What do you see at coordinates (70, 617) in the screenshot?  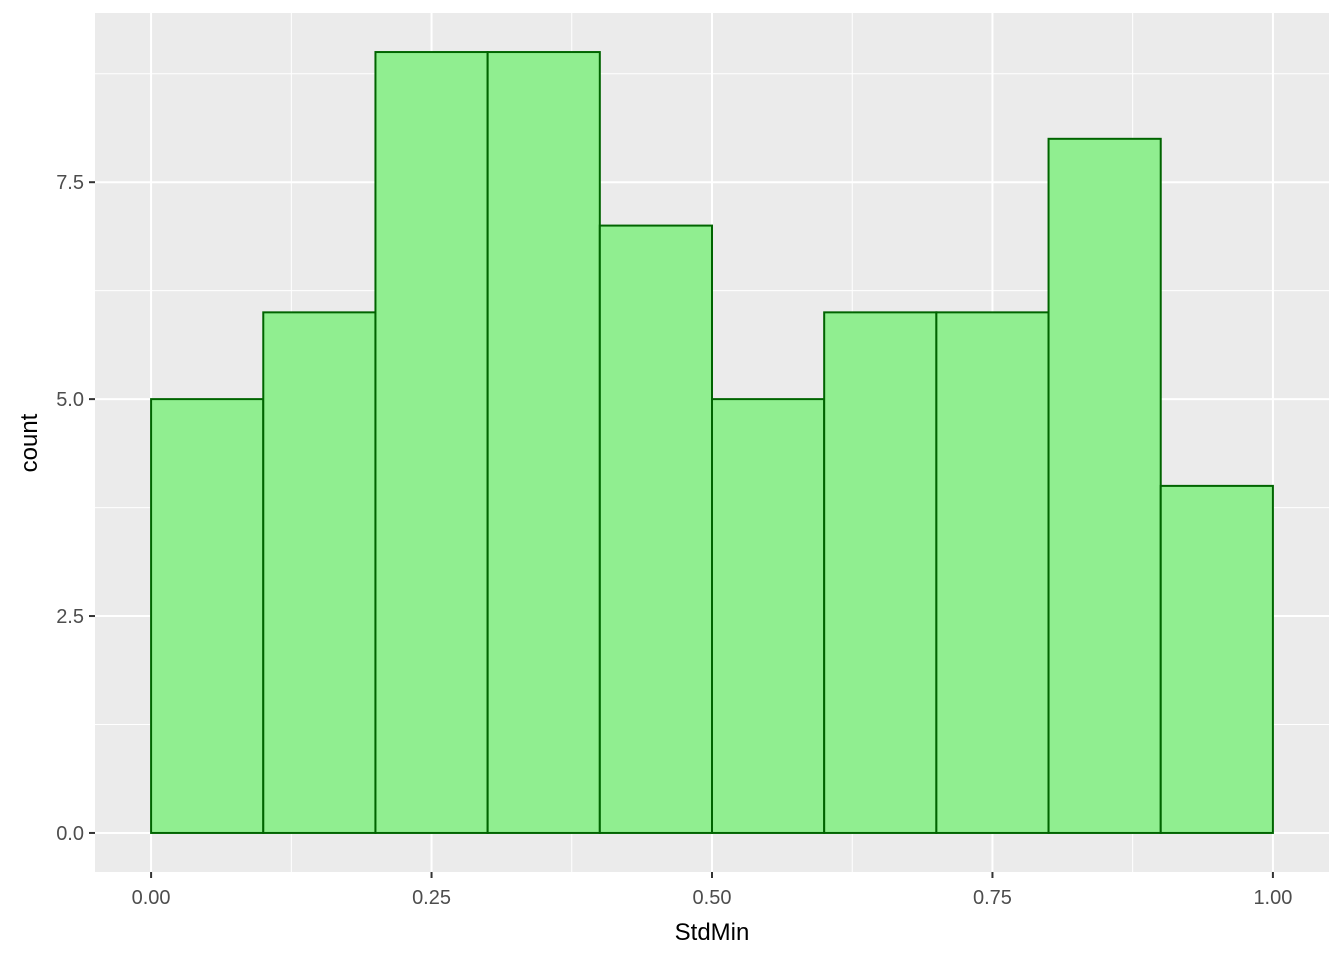 I see `y-tick-label: 2.5` at bounding box center [70, 617].